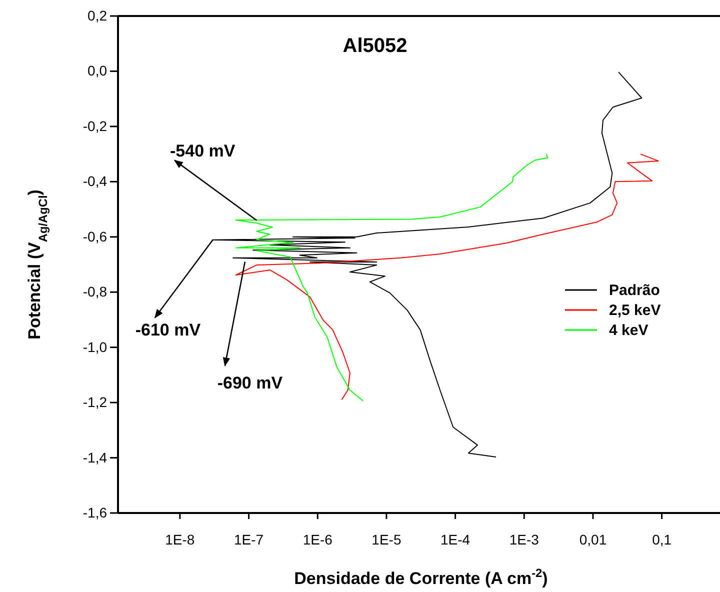 The width and height of the screenshot is (720, 592). Describe the element at coordinates (95, 457) in the screenshot. I see `y-tick-label: -1,4` at that location.